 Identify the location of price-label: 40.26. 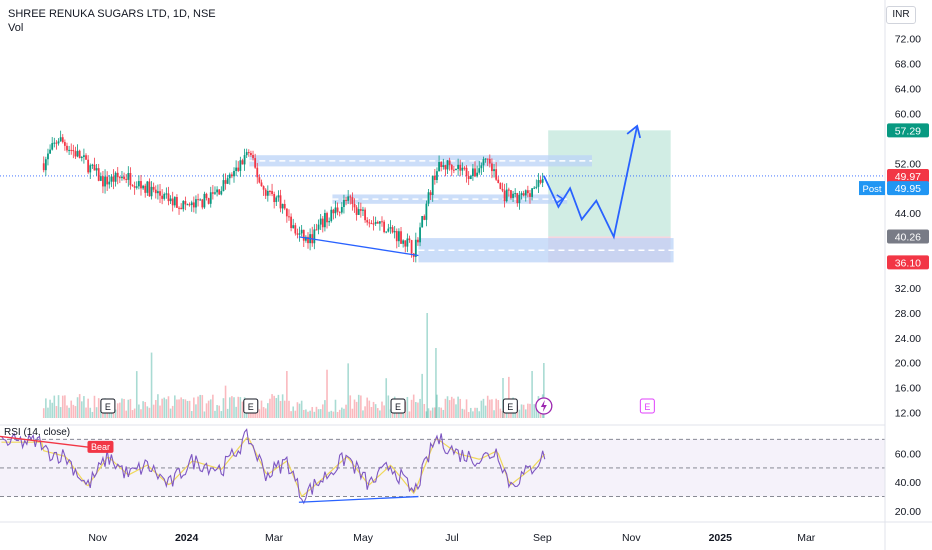
(908, 237).